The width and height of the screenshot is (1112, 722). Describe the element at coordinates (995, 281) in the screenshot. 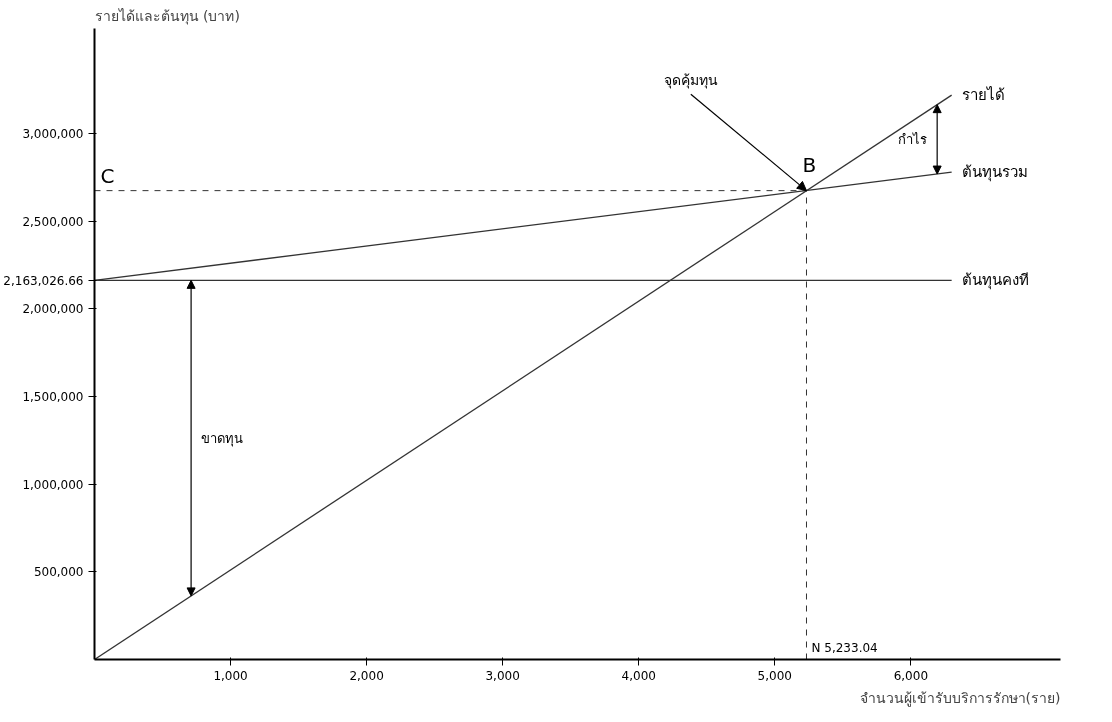

I see `series-label: ต้นทุนคงที` at that location.